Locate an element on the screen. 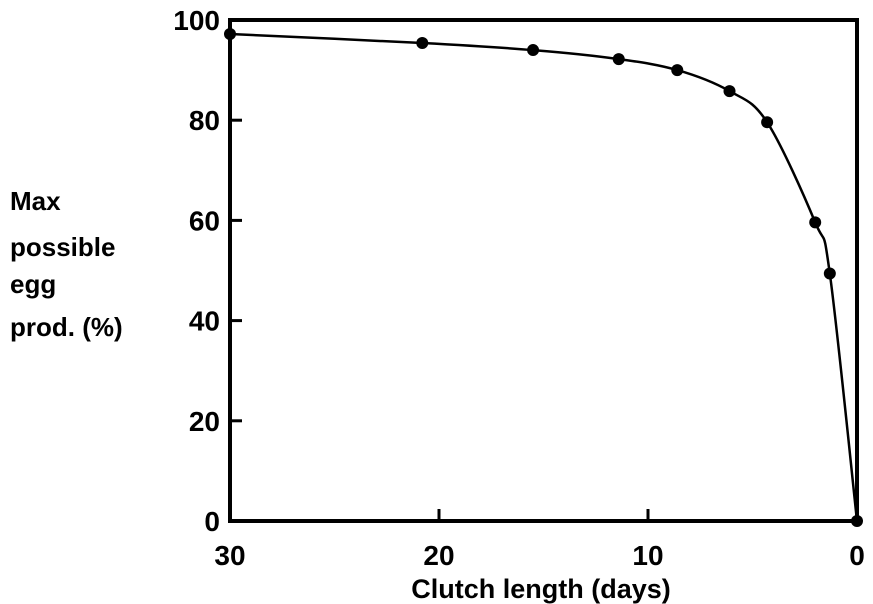  y-tick-label: 80 is located at coordinates (204, 120).